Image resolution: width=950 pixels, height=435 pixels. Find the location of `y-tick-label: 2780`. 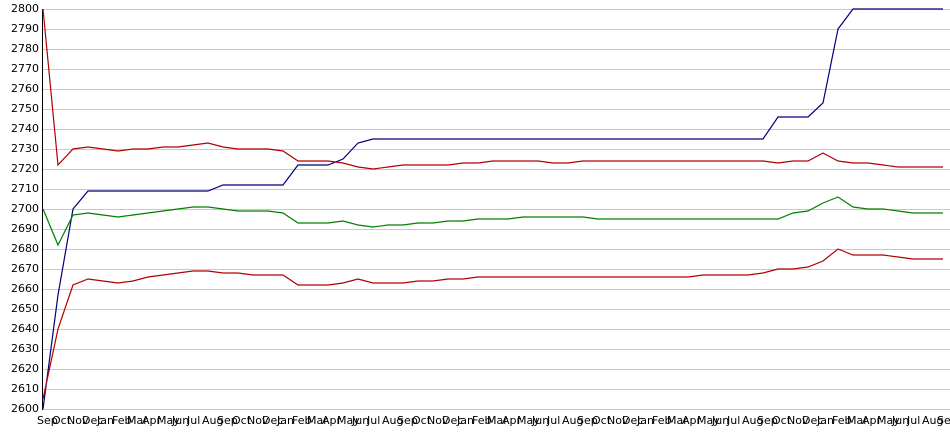

y-tick-label: 2780 is located at coordinates (25, 48).